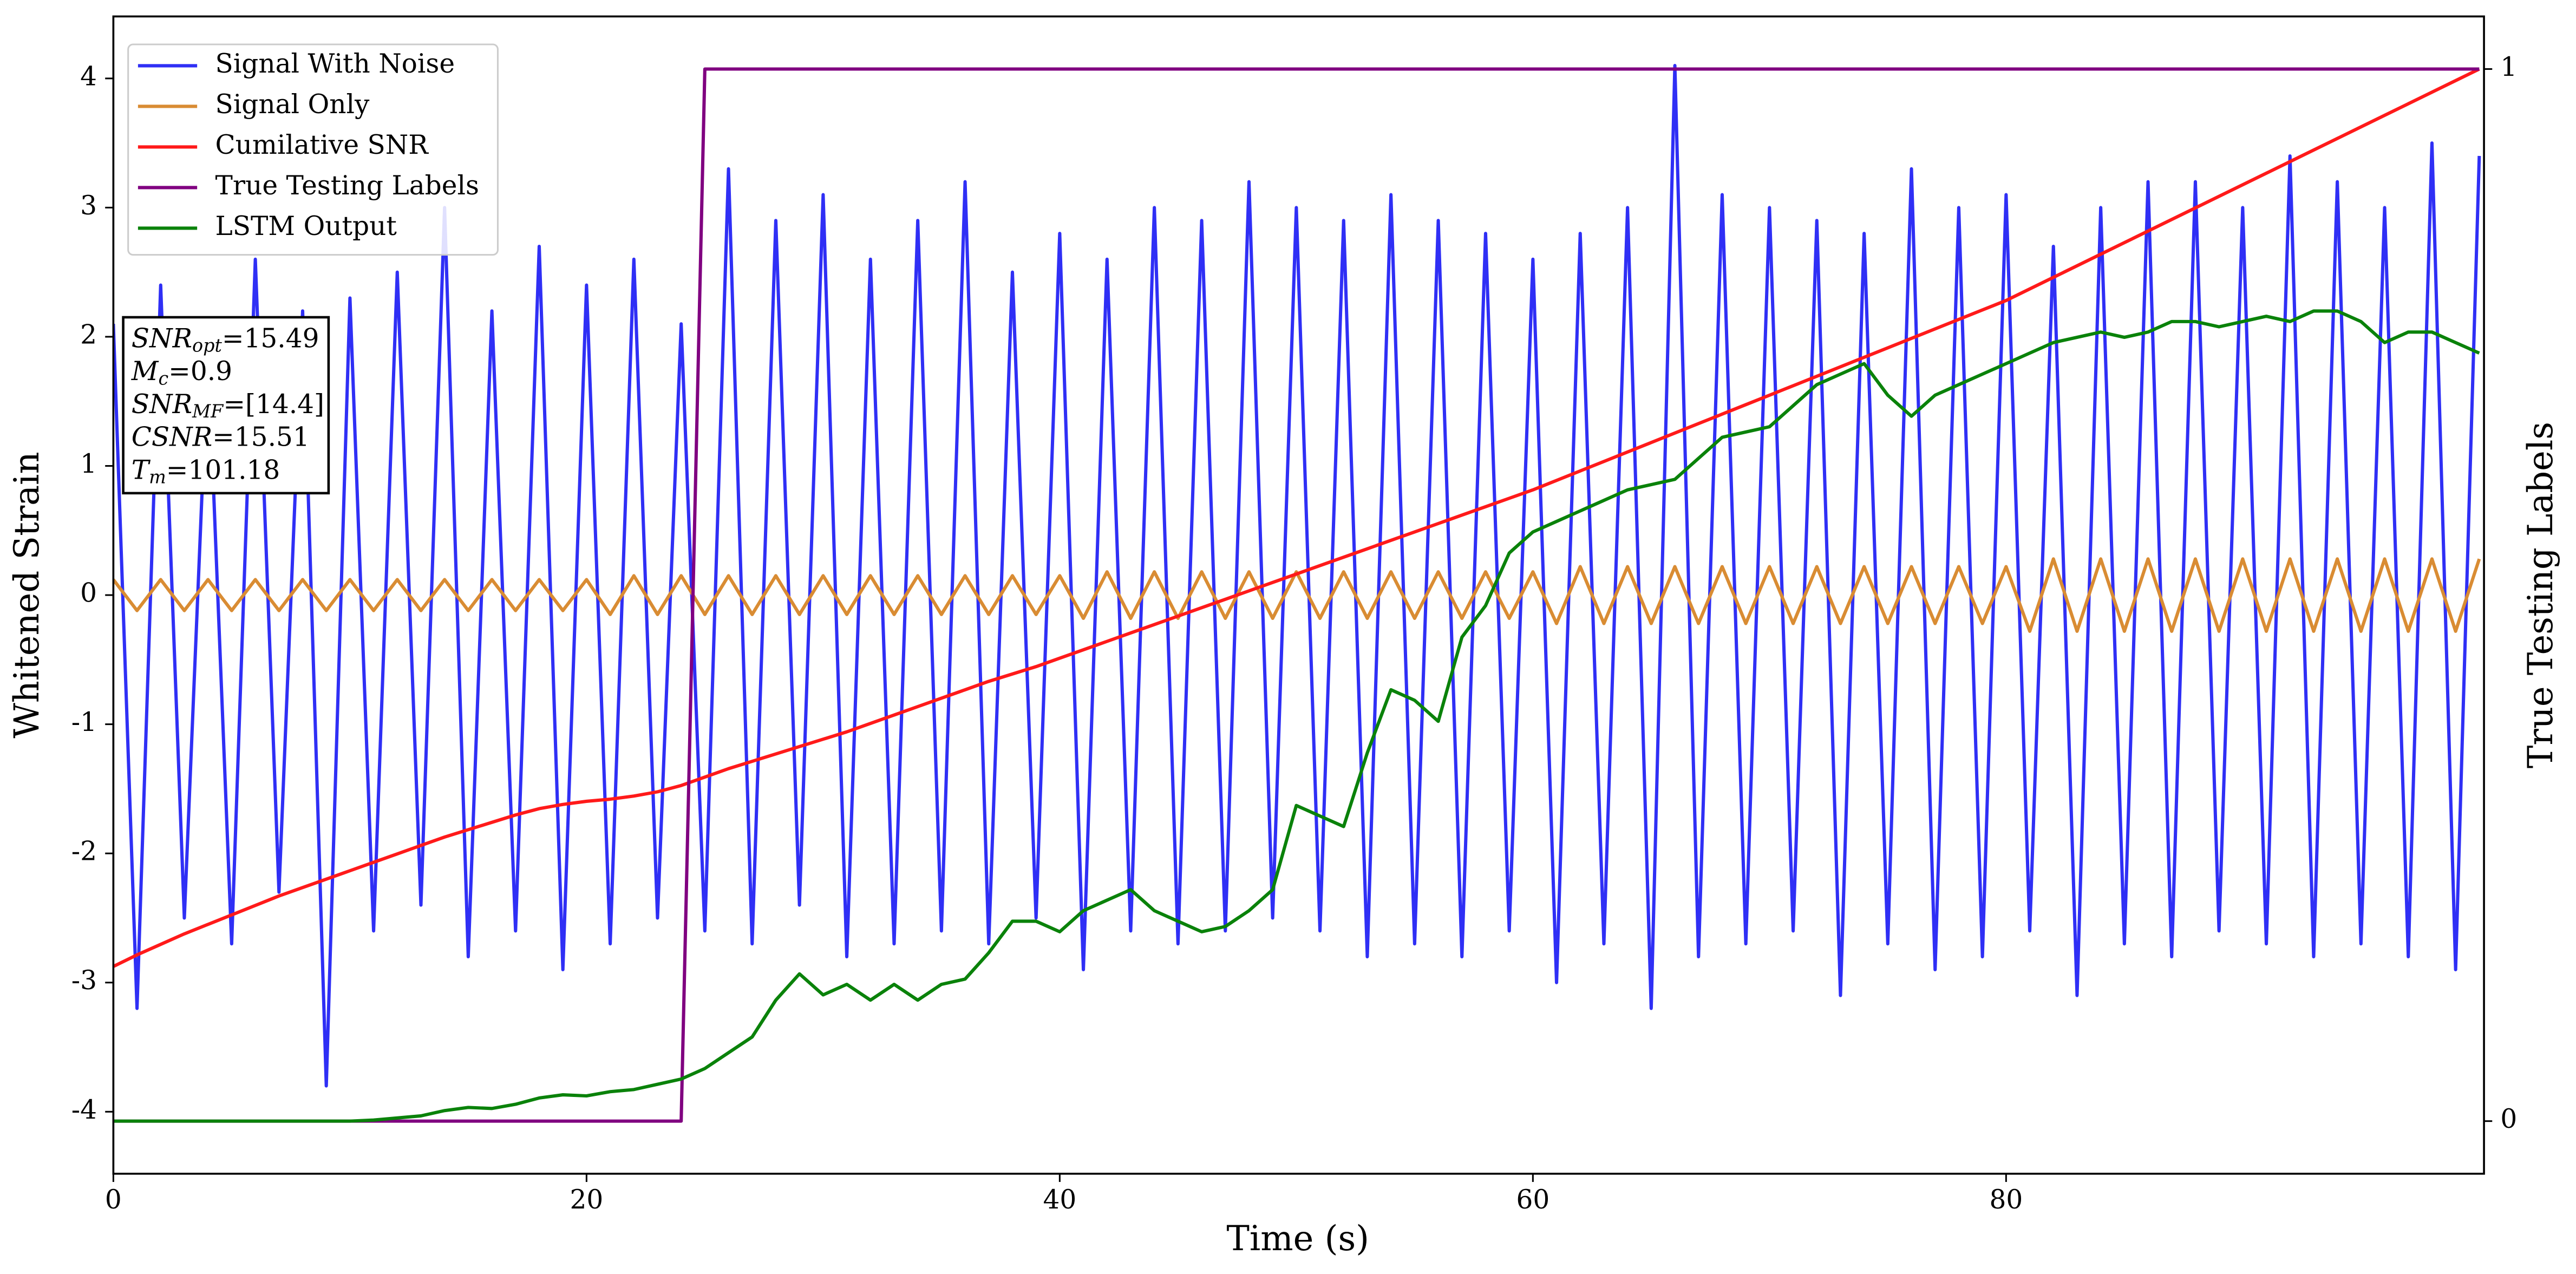 The image size is (2576, 1274). What do you see at coordinates (2508, 1119) in the screenshot?
I see `y2-tick-label: 0` at bounding box center [2508, 1119].